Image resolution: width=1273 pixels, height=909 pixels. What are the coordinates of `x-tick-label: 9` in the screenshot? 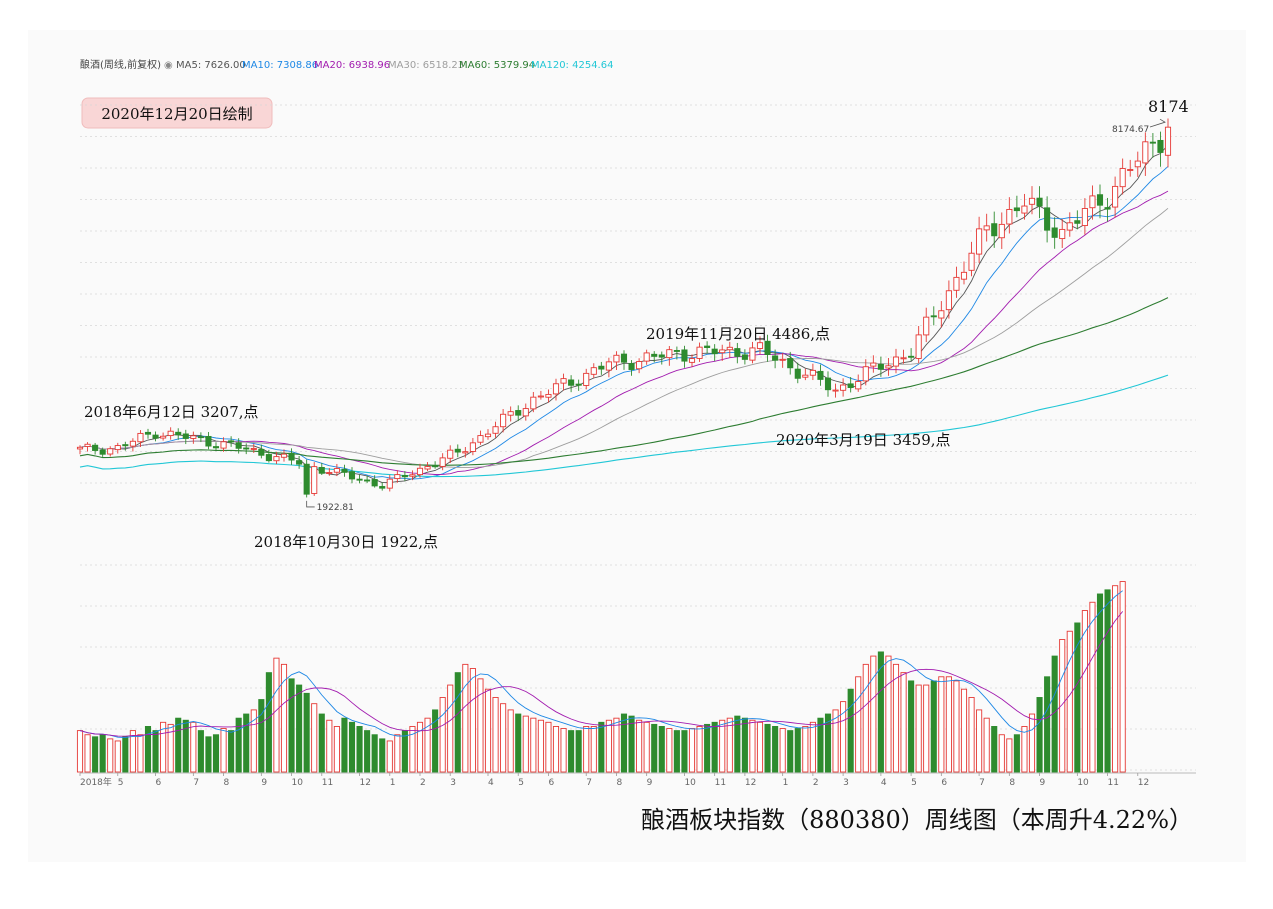 It's located at (264, 783).